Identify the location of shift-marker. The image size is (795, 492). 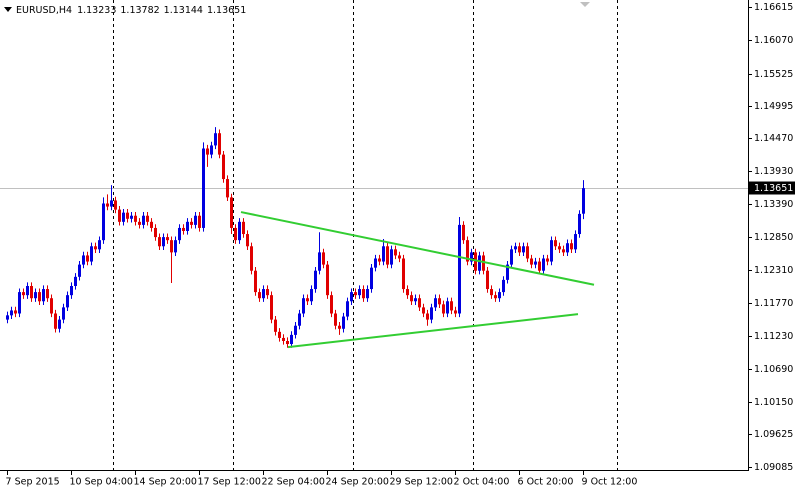
(585, 4).